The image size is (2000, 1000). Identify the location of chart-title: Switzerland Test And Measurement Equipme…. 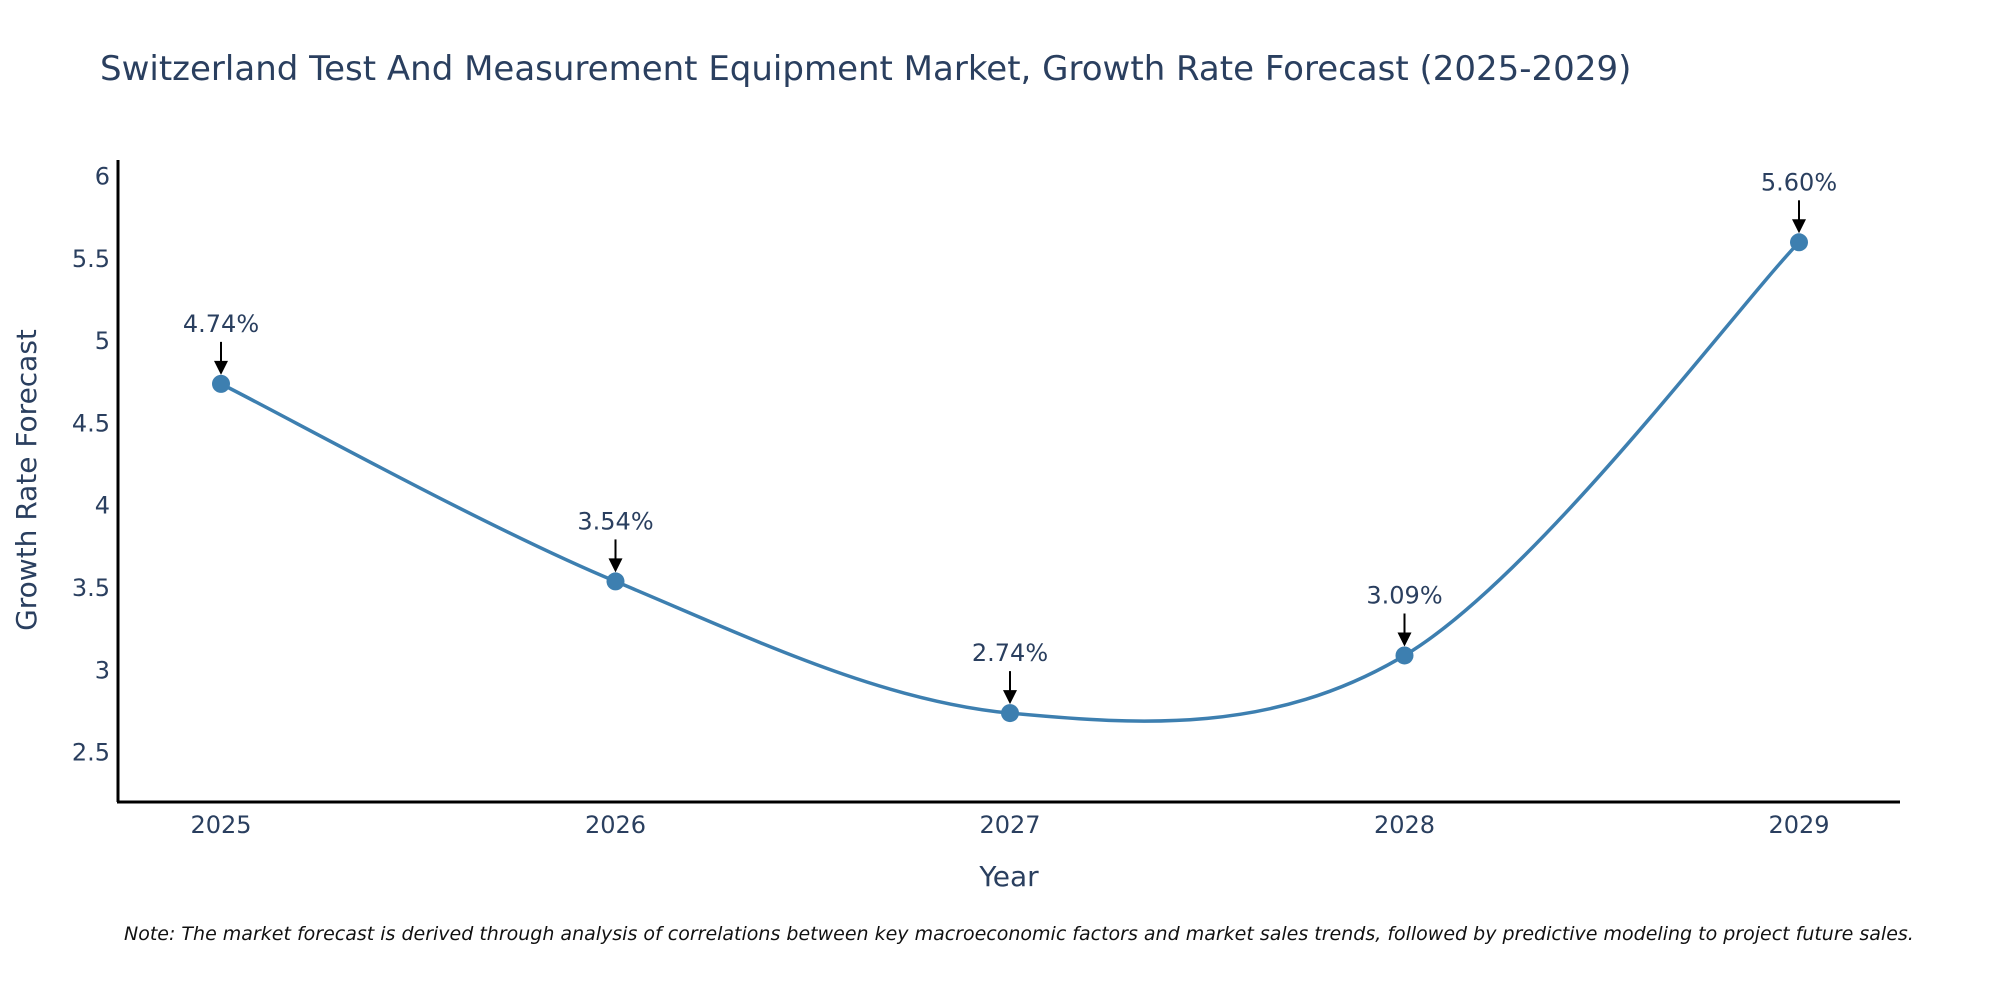
(865, 69).